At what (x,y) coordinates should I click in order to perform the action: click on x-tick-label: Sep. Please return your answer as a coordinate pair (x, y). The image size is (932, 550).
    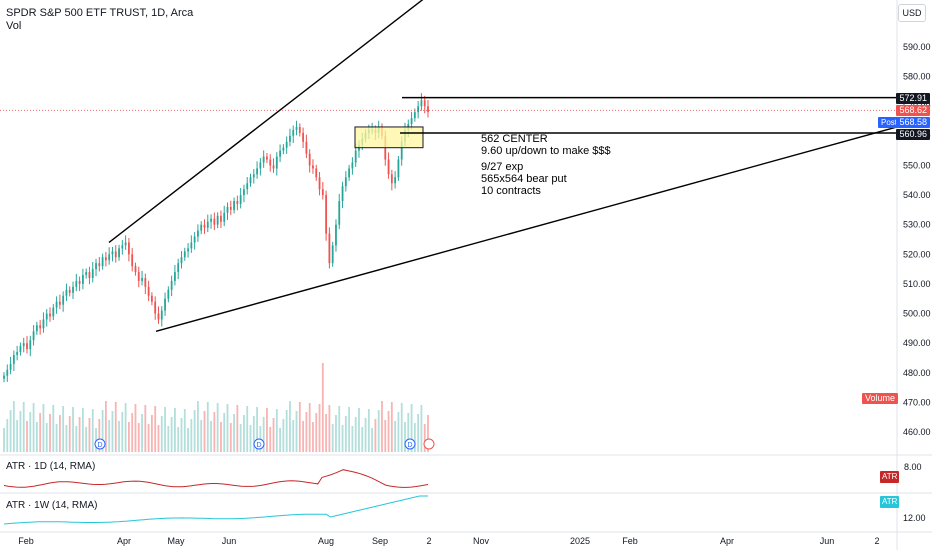
    Looking at the image, I should click on (380, 541).